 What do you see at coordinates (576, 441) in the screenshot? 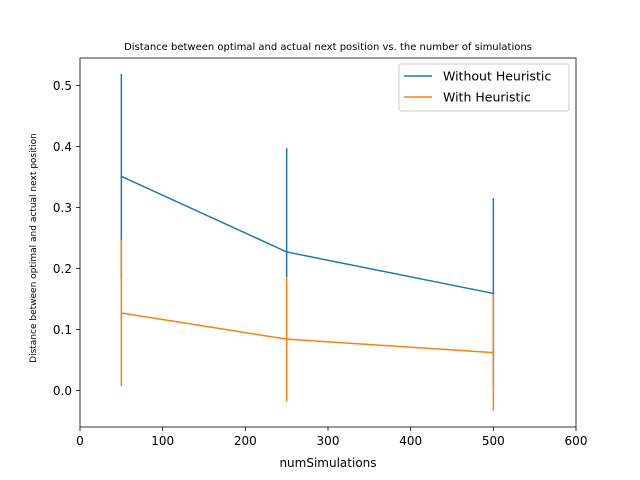
I see `x-tick-label: 600` at bounding box center [576, 441].